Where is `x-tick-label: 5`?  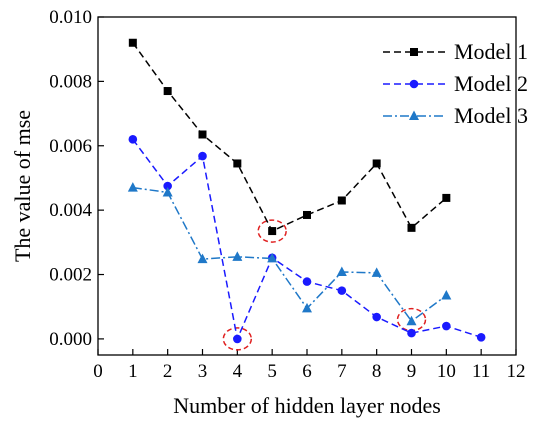 x-tick-label: 5 is located at coordinates (272, 371).